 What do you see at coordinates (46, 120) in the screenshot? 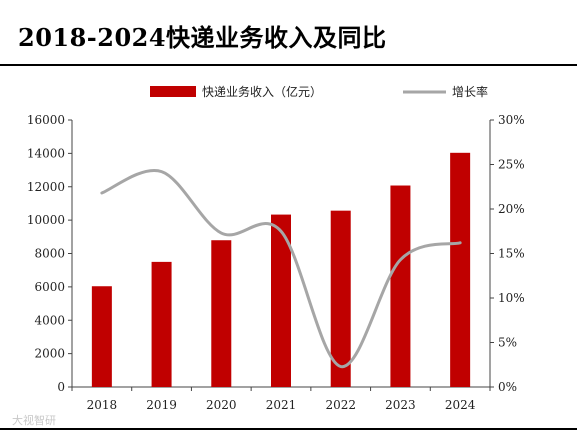
I see `y-left-tick-label: 16000` at bounding box center [46, 120].